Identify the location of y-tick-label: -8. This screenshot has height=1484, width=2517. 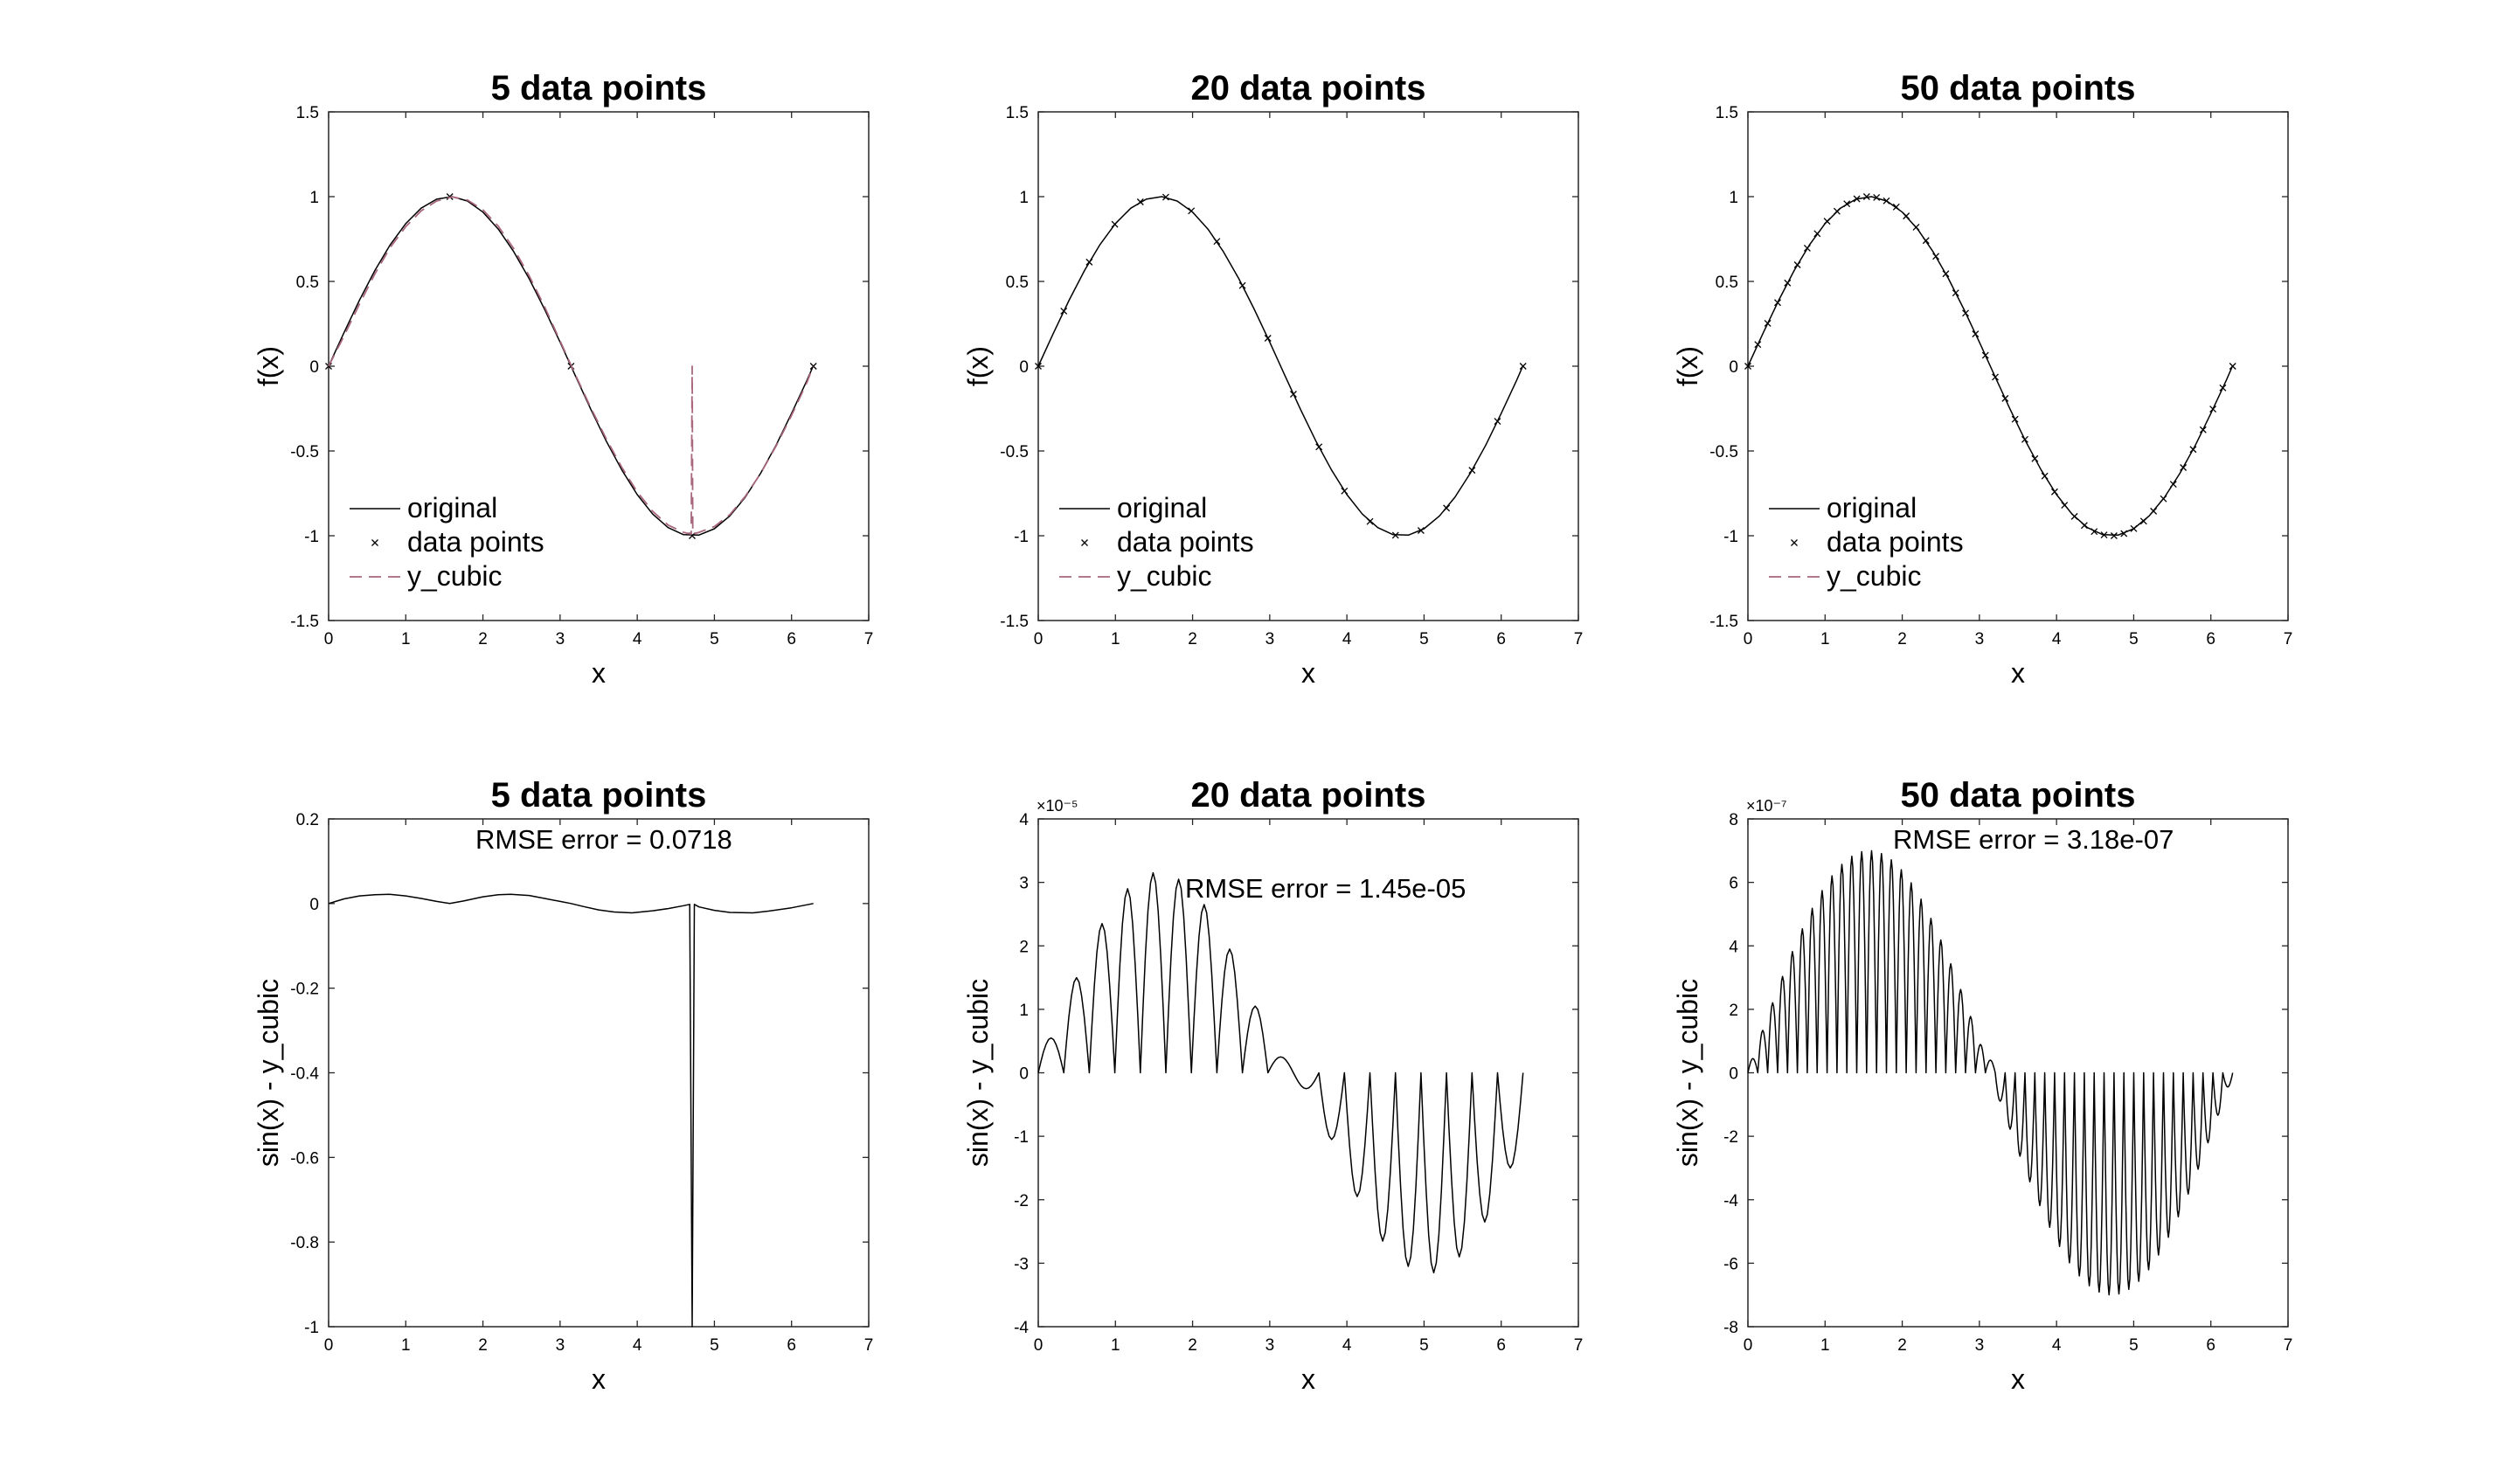
(1730, 1328).